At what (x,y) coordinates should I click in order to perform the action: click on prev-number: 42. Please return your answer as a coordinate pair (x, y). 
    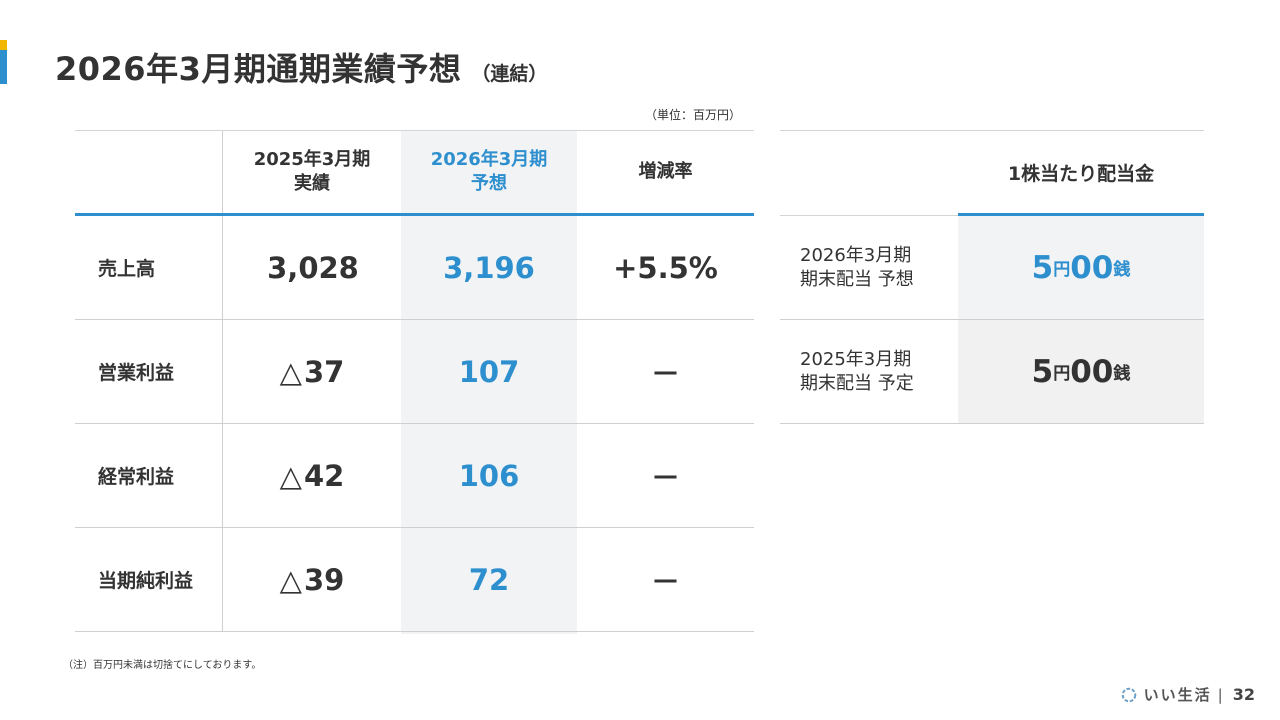
    Looking at the image, I should click on (324, 475).